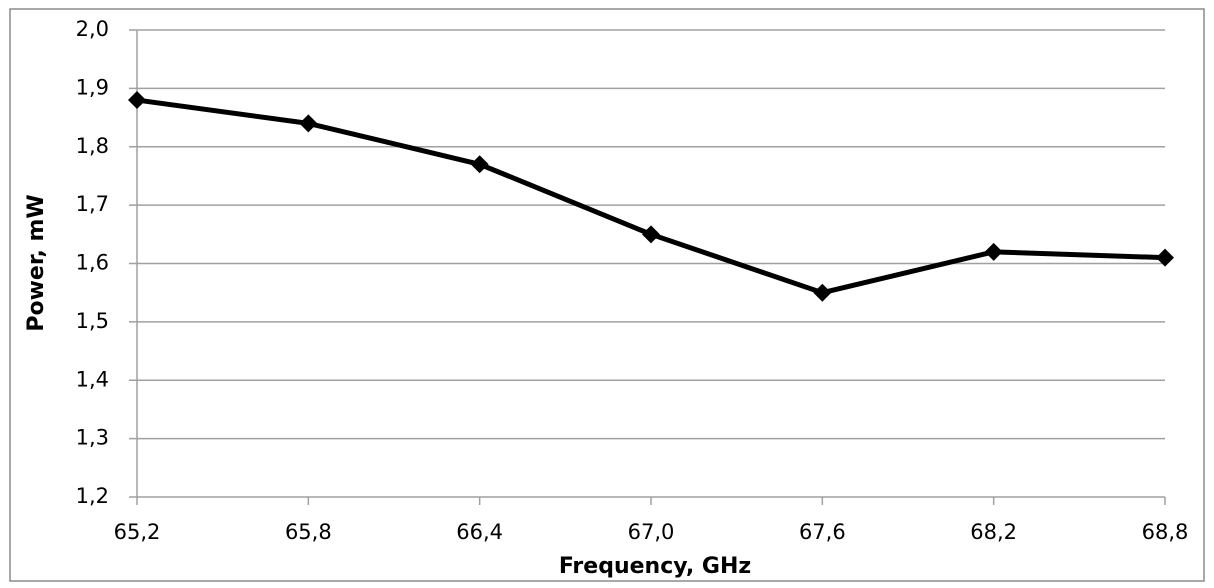  What do you see at coordinates (92, 379) in the screenshot?
I see `y-tick-label: 1,4` at bounding box center [92, 379].